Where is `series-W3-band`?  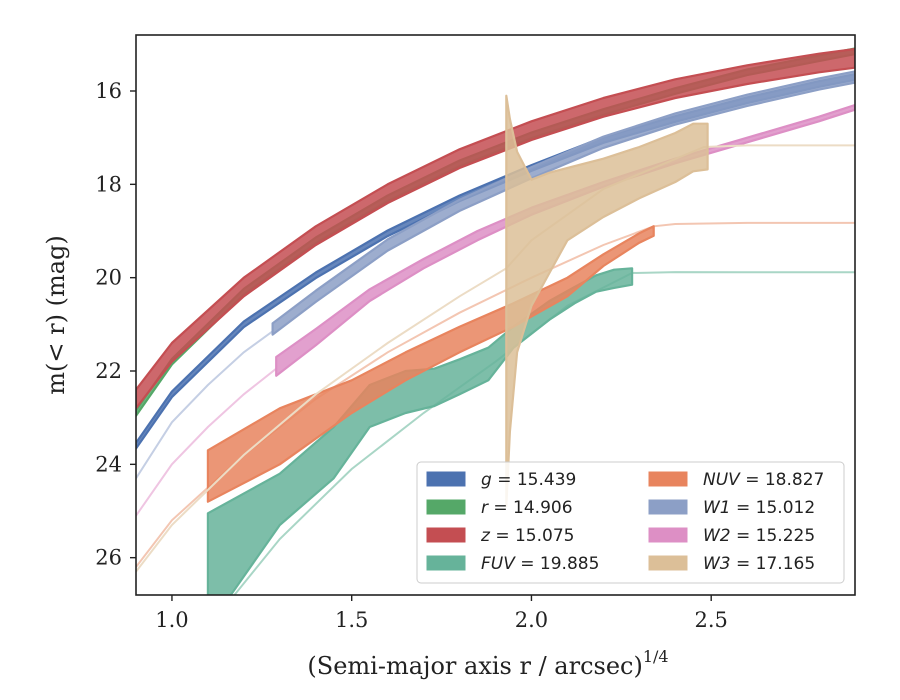 series-W3-band is located at coordinates (607, 301).